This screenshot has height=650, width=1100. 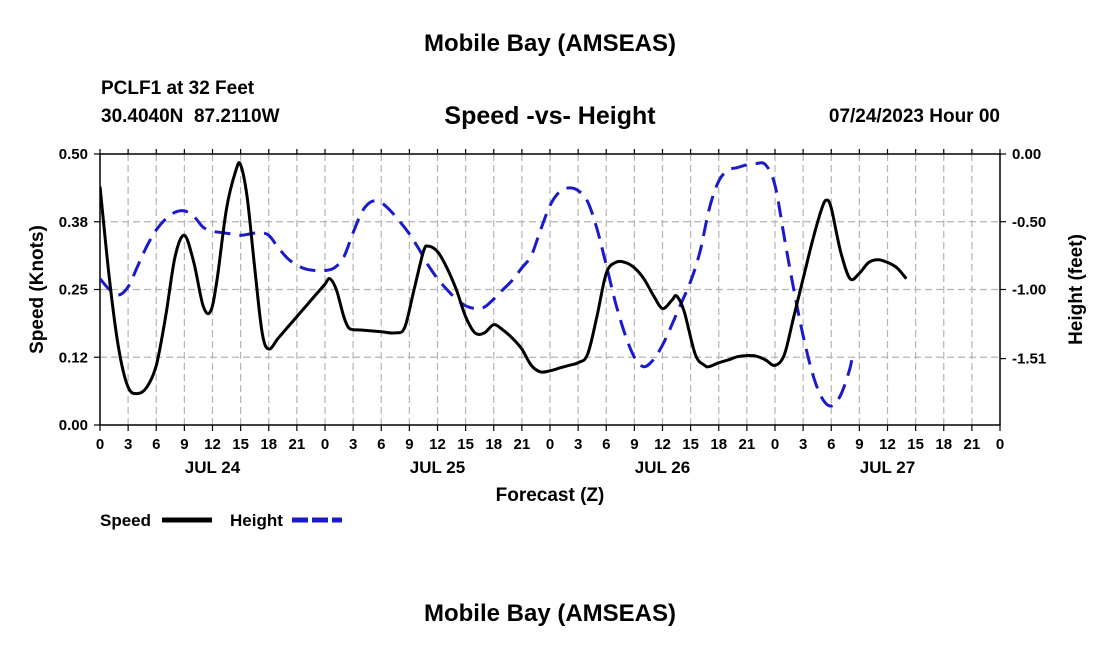 I want to click on y-left-tick-label: 0.00, so click(x=73, y=425).